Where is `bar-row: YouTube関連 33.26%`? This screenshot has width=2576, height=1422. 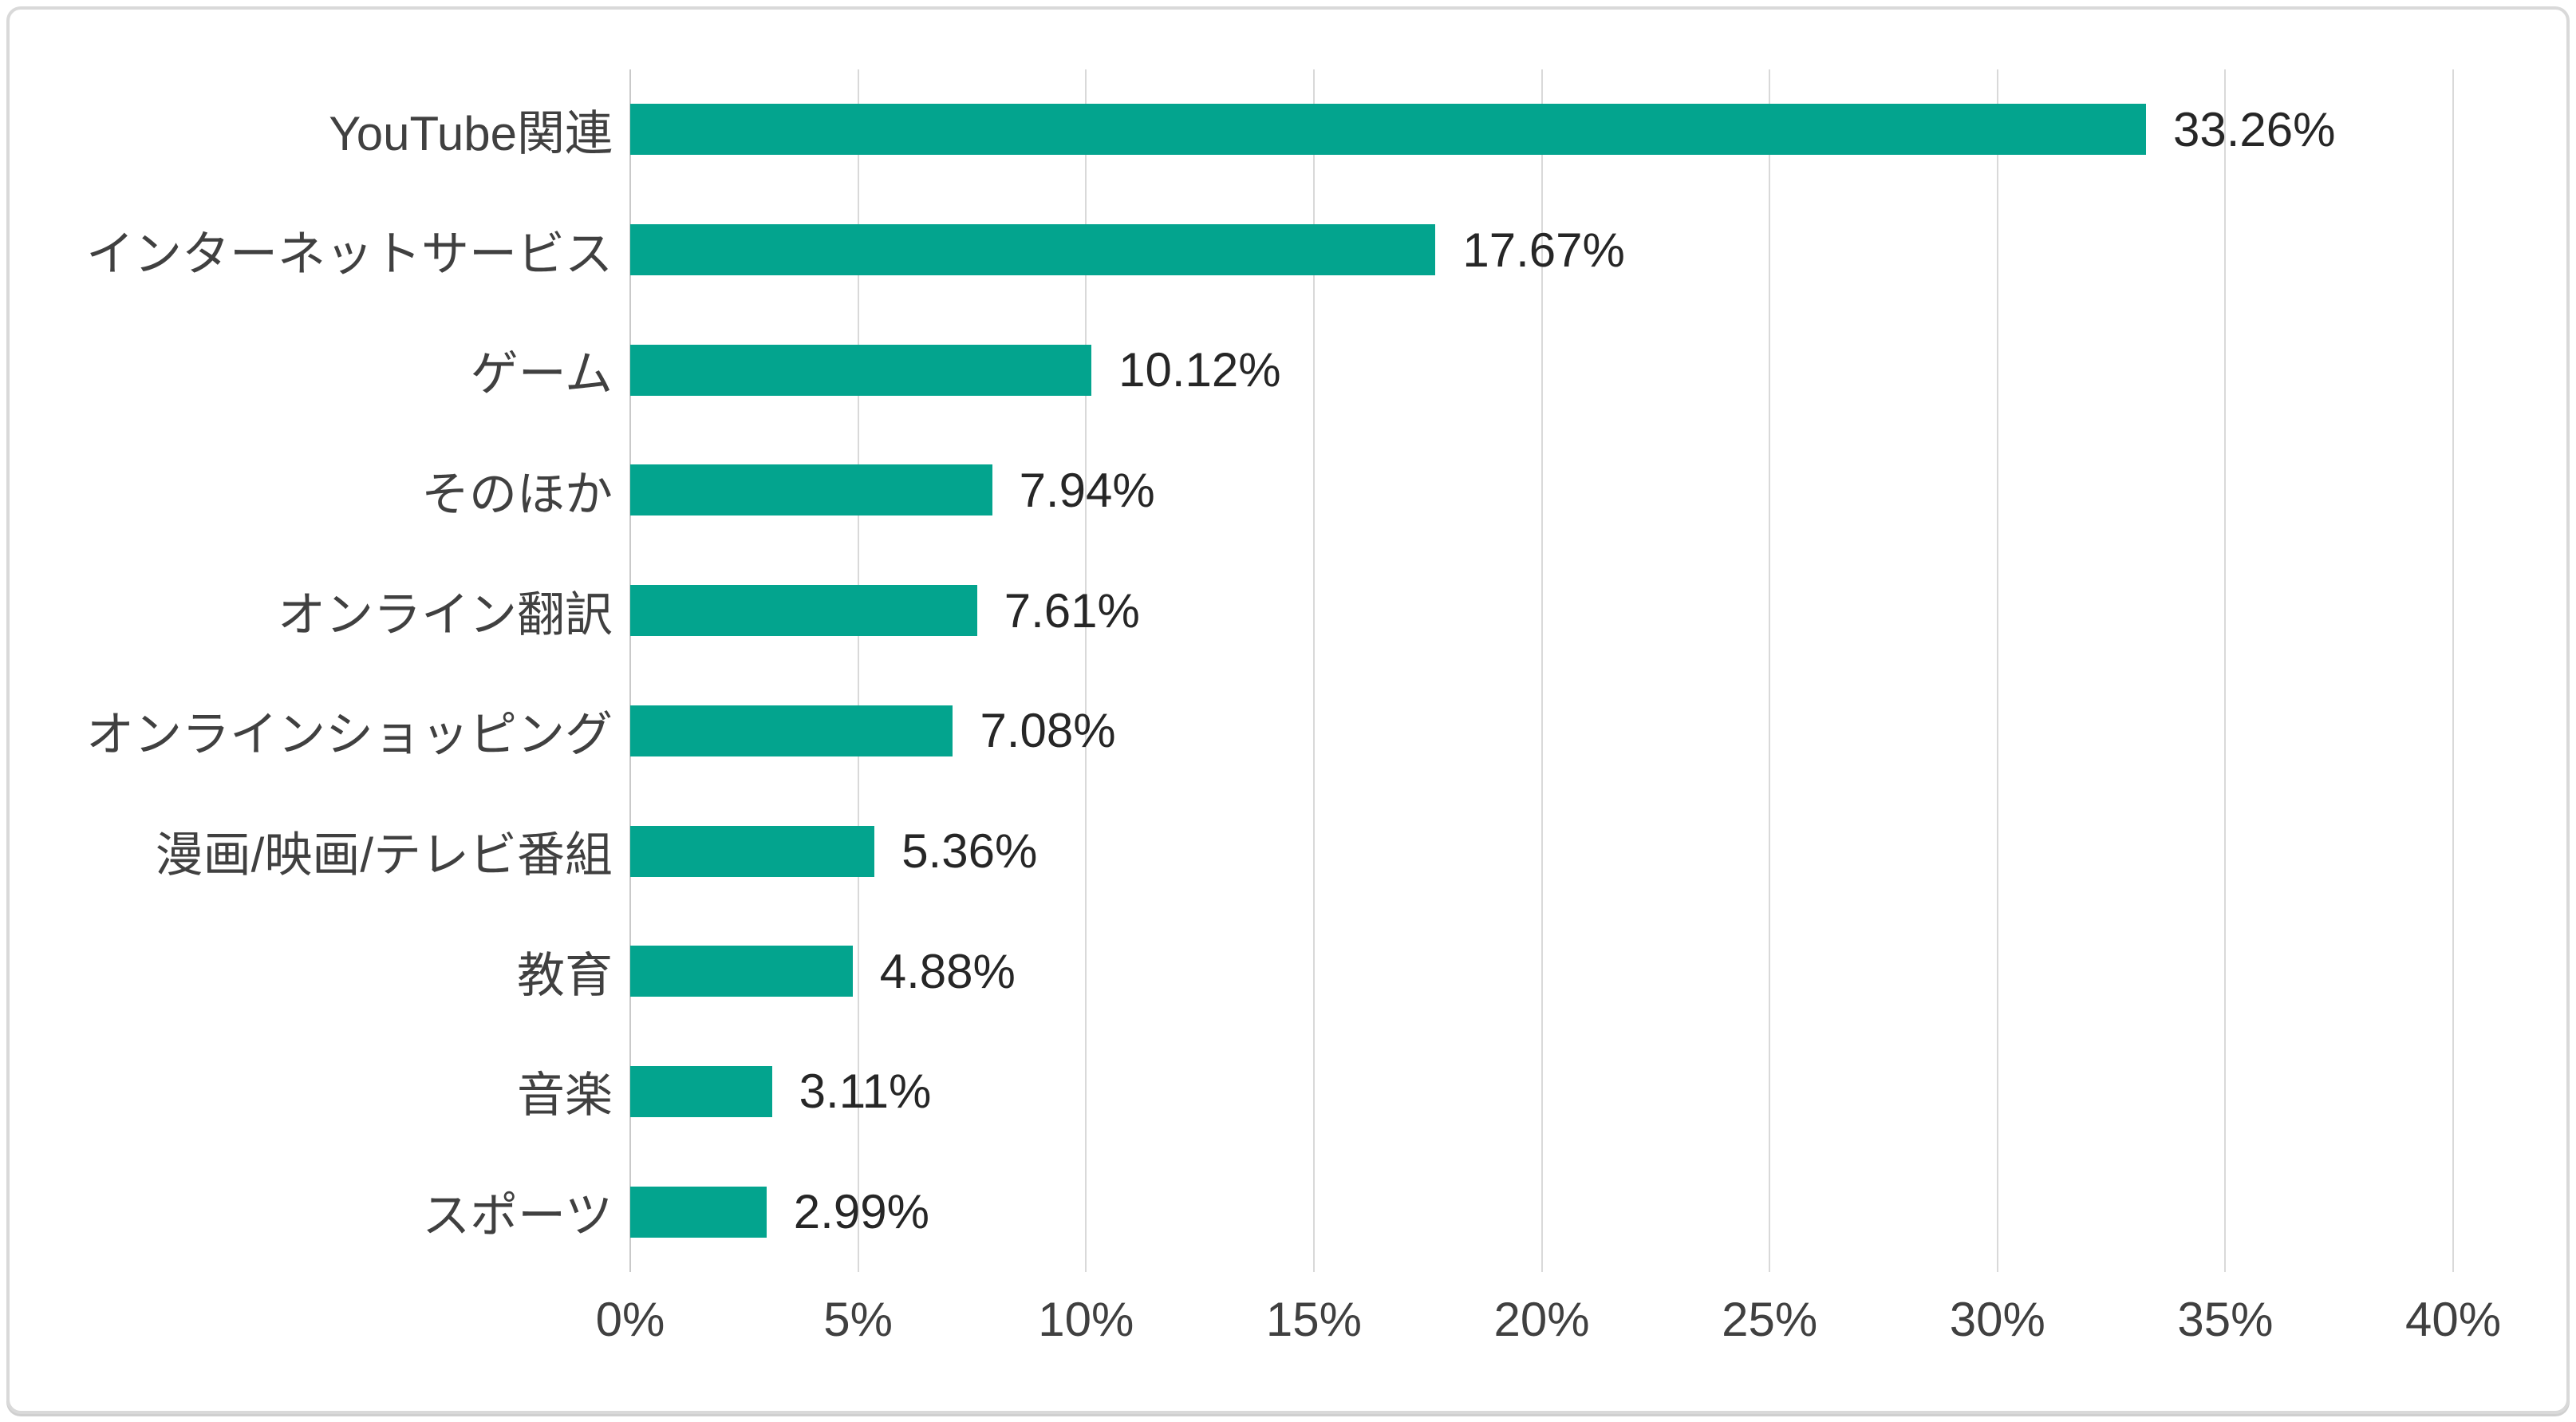 bar-row: YouTube関連 33.26% is located at coordinates (1244, 129).